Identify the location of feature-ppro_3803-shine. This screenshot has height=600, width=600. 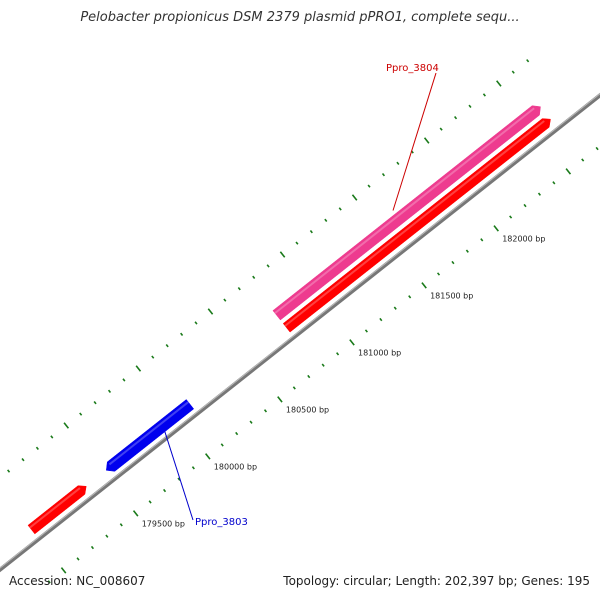
(148, 433).